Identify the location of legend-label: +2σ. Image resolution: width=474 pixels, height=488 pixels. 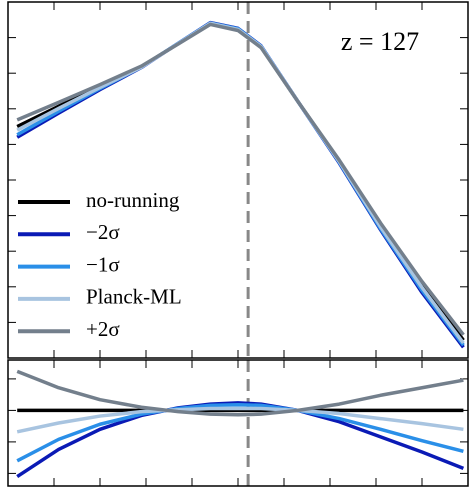
(103, 329).